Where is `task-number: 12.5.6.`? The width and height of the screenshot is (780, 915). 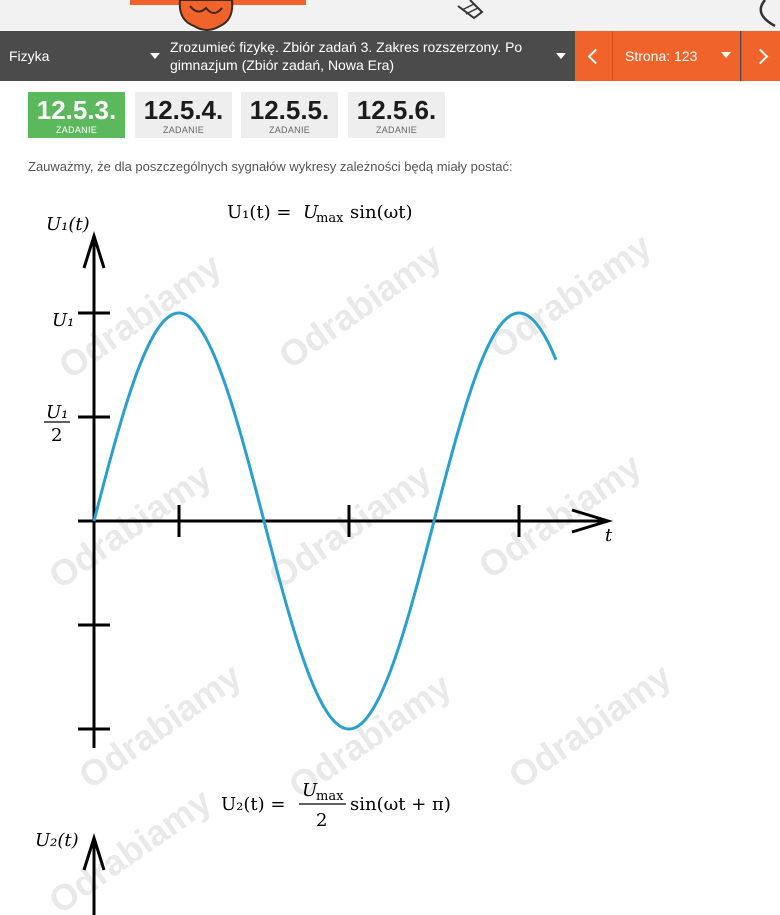 task-number: 12.5.6. is located at coordinates (396, 110).